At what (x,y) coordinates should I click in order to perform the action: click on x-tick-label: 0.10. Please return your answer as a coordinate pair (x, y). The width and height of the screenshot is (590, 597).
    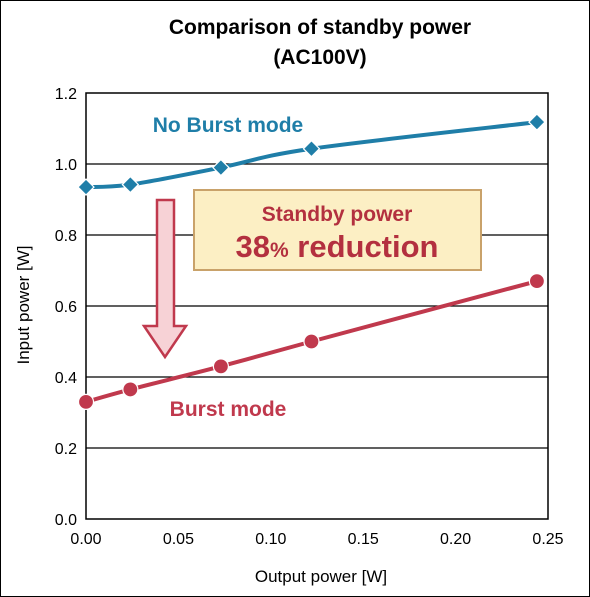
    Looking at the image, I should click on (270, 539).